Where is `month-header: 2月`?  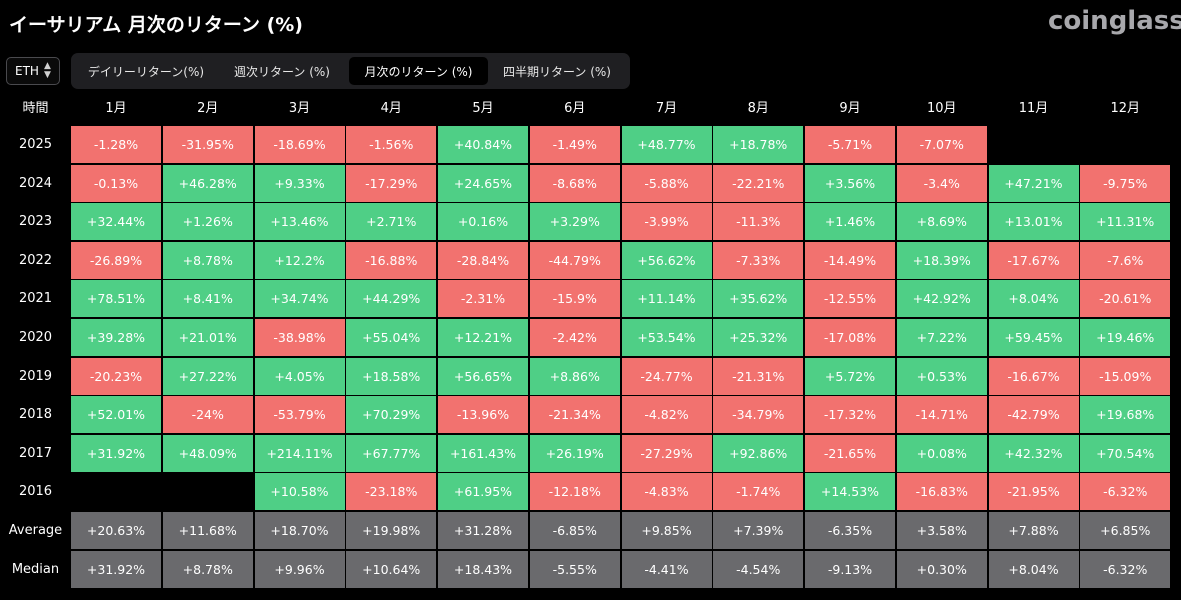
month-header: 2月 is located at coordinates (208, 108).